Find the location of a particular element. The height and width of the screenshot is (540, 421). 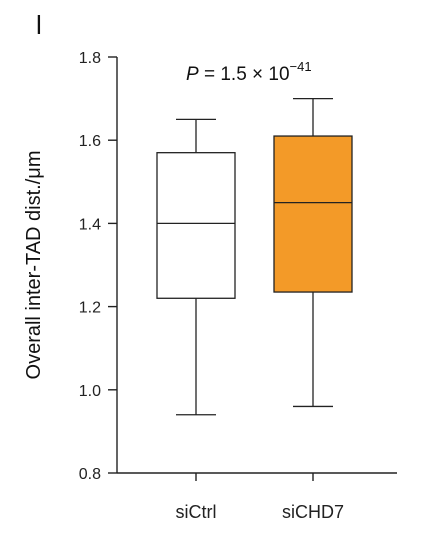

y-tick-label-4: 1.6 is located at coordinates (90, 141).